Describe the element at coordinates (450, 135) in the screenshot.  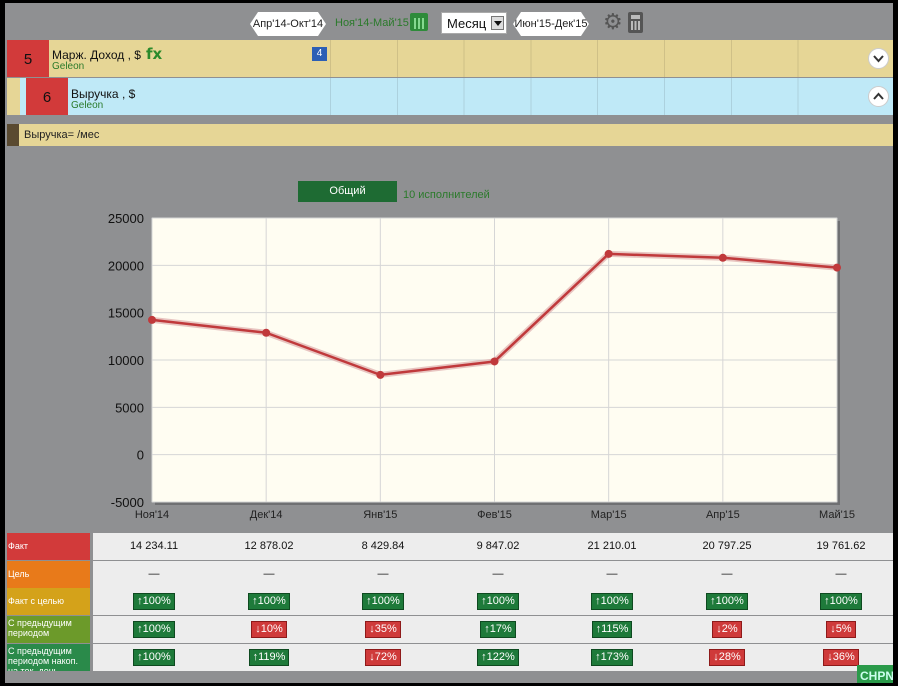
I see `formula-bar: Выручка= /мес` at that location.